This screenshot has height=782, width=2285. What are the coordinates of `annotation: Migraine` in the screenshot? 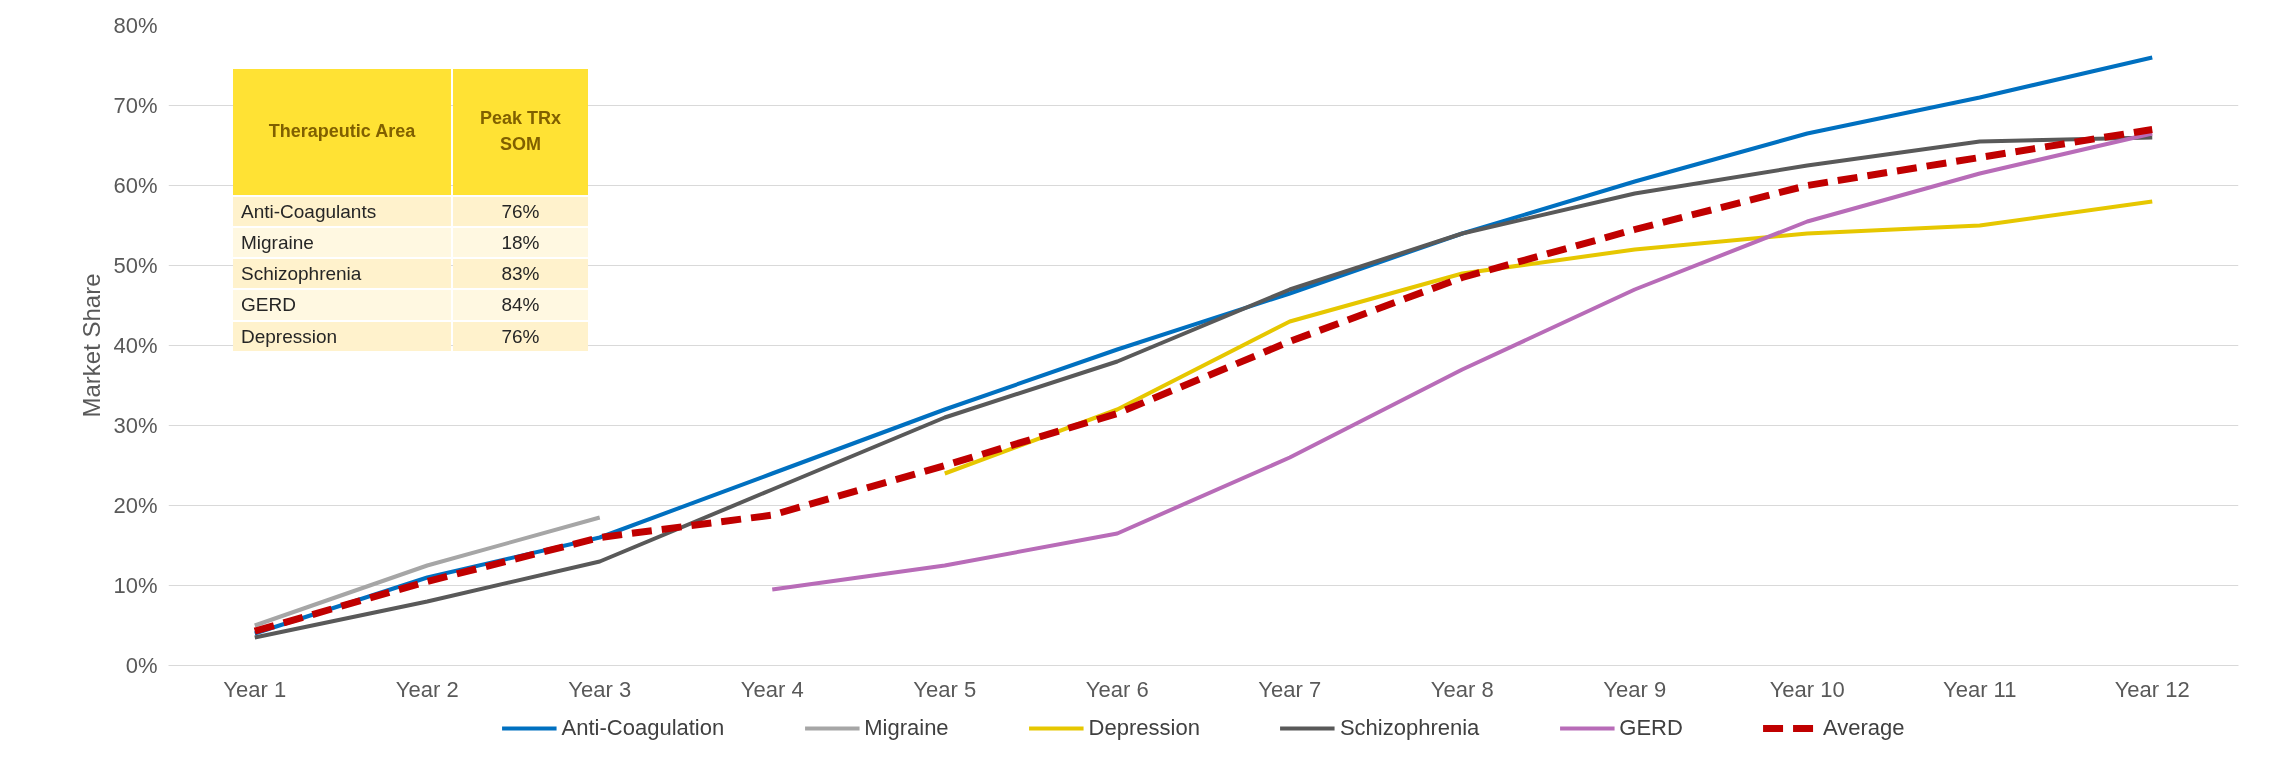 It's located at (342, 243).